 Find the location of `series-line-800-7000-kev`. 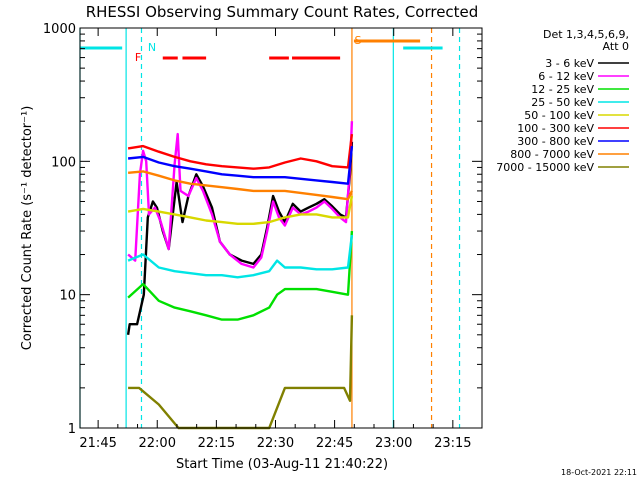

series-line-800-7000-kev is located at coordinates (240, 185).